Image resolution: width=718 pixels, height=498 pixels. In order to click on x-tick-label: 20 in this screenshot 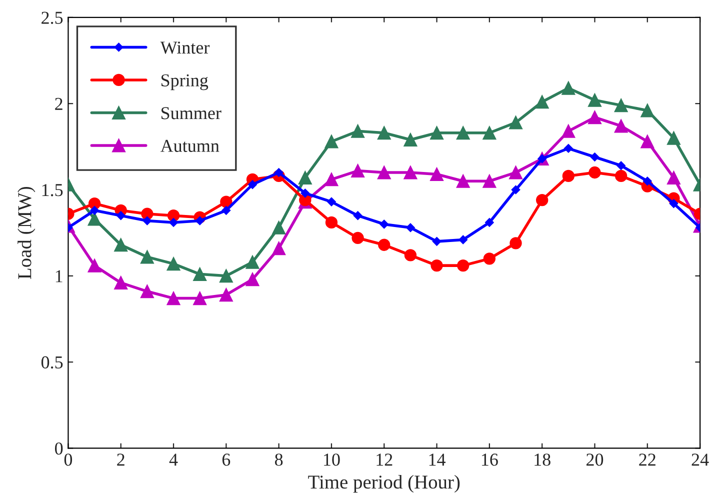, I will do `click(595, 460)`.